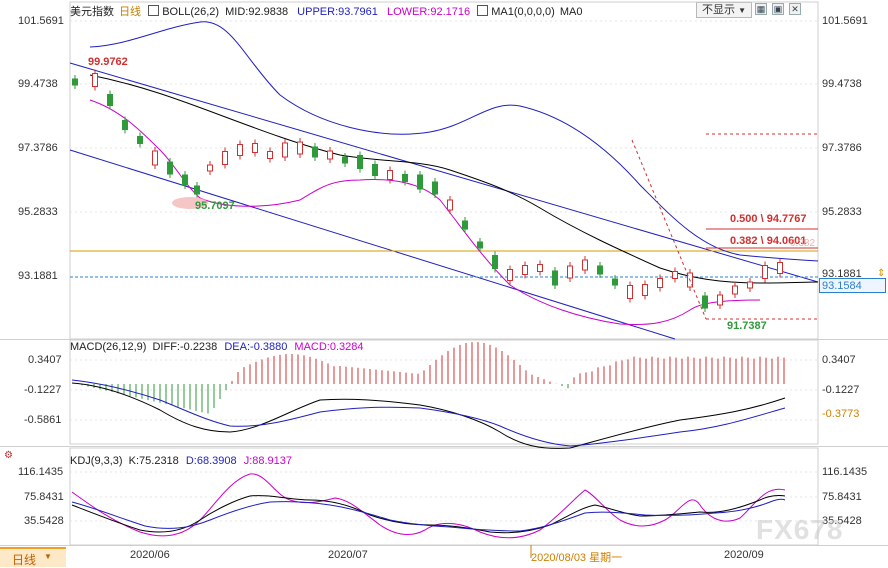  I want to click on kdj-axis-right-1: 75.8431, so click(842, 497).